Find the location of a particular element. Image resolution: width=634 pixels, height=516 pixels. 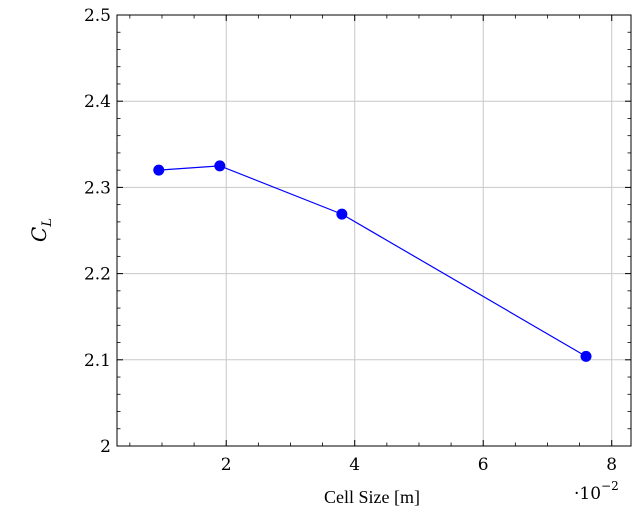

x-tick-label: 2 is located at coordinates (226, 465).